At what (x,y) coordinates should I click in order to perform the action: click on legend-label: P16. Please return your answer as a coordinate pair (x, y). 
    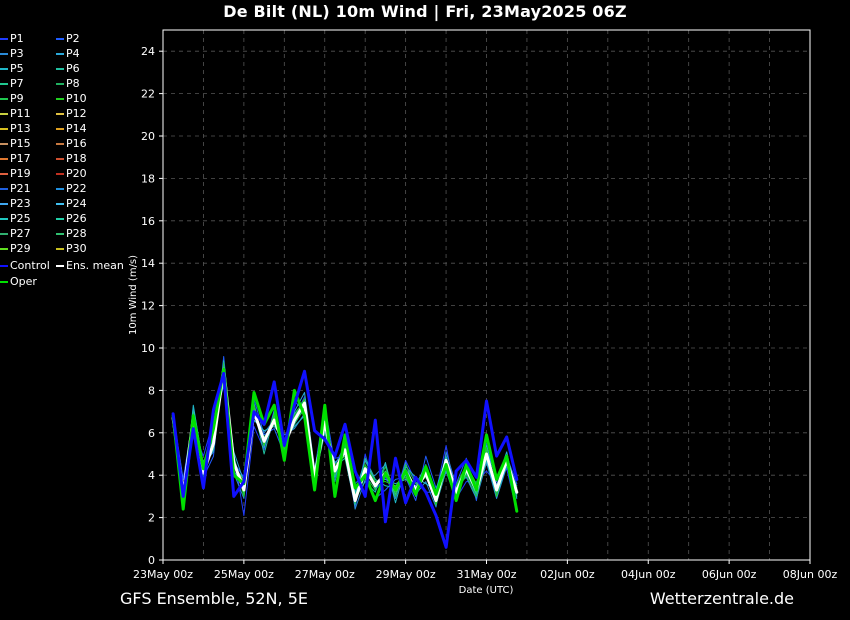
    Looking at the image, I should click on (76, 143).